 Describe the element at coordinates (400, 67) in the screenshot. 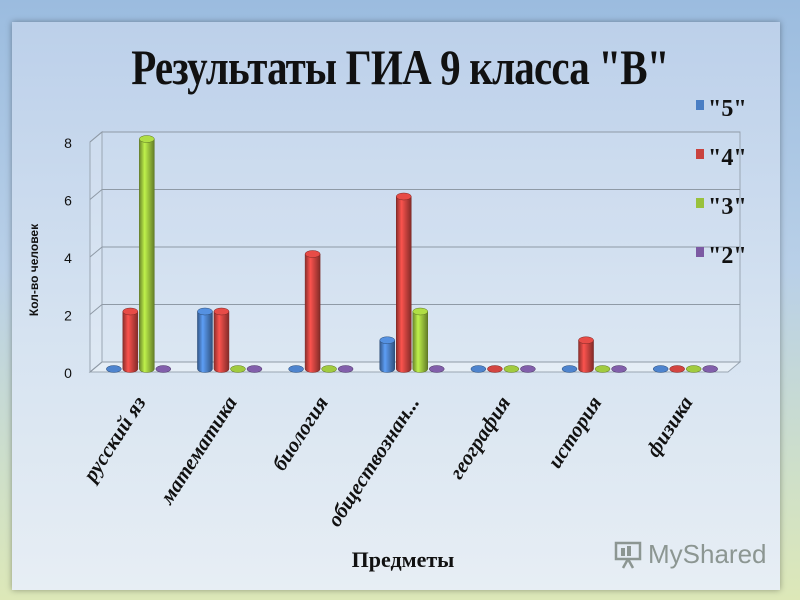

I see `chart-title: Результаты ГИА 9 класса "В"` at that location.